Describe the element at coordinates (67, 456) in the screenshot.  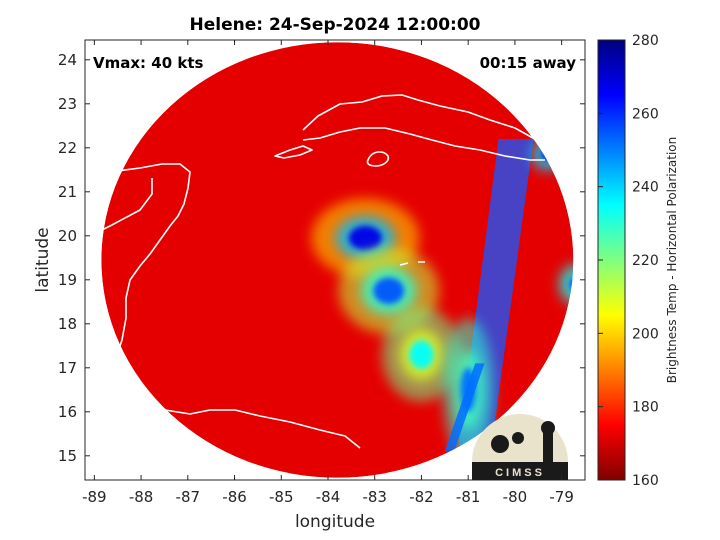
I see `y-tick-label: 15` at that location.